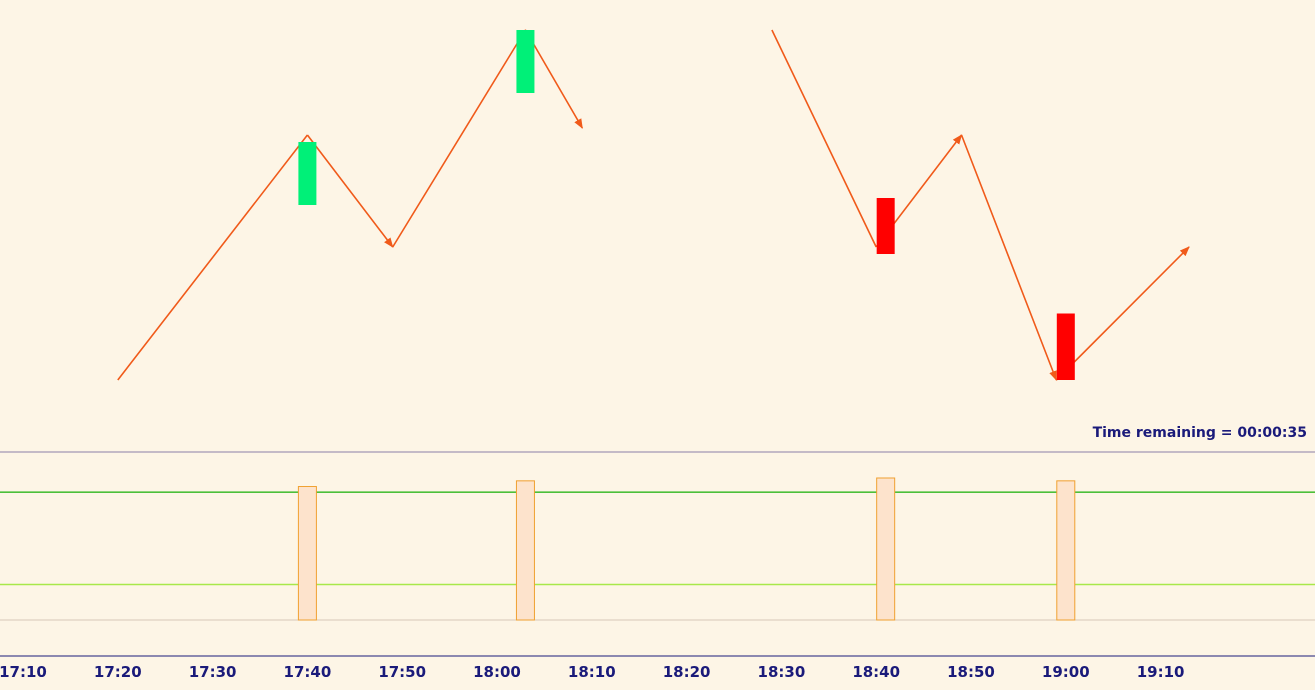  Describe the element at coordinates (213, 672) in the screenshot. I see `x-tick-label: 17:30` at that location.